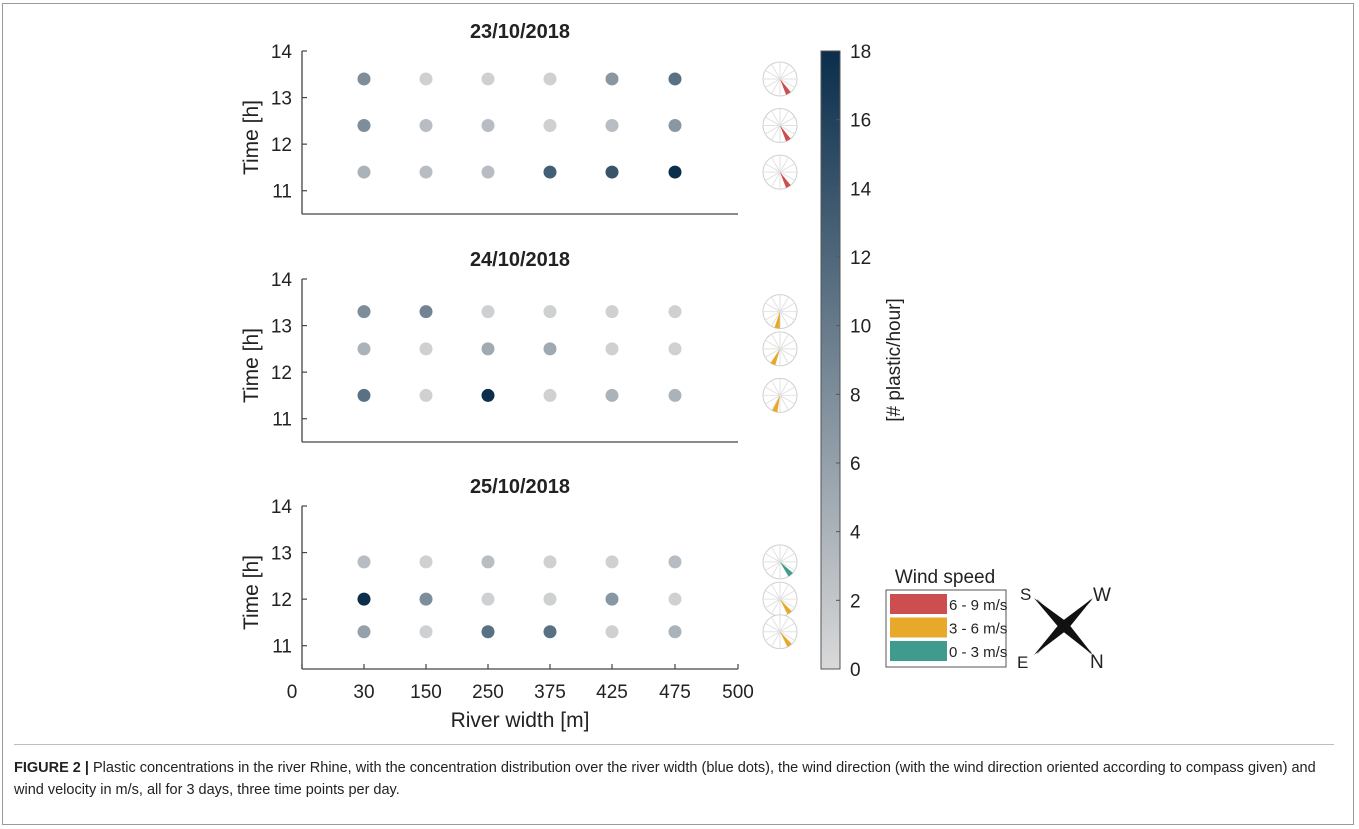 This screenshot has width=1359, height=829. I want to click on panel-2: 24/10/2018 11 12 13 14 Time [h], so click(519, 346).